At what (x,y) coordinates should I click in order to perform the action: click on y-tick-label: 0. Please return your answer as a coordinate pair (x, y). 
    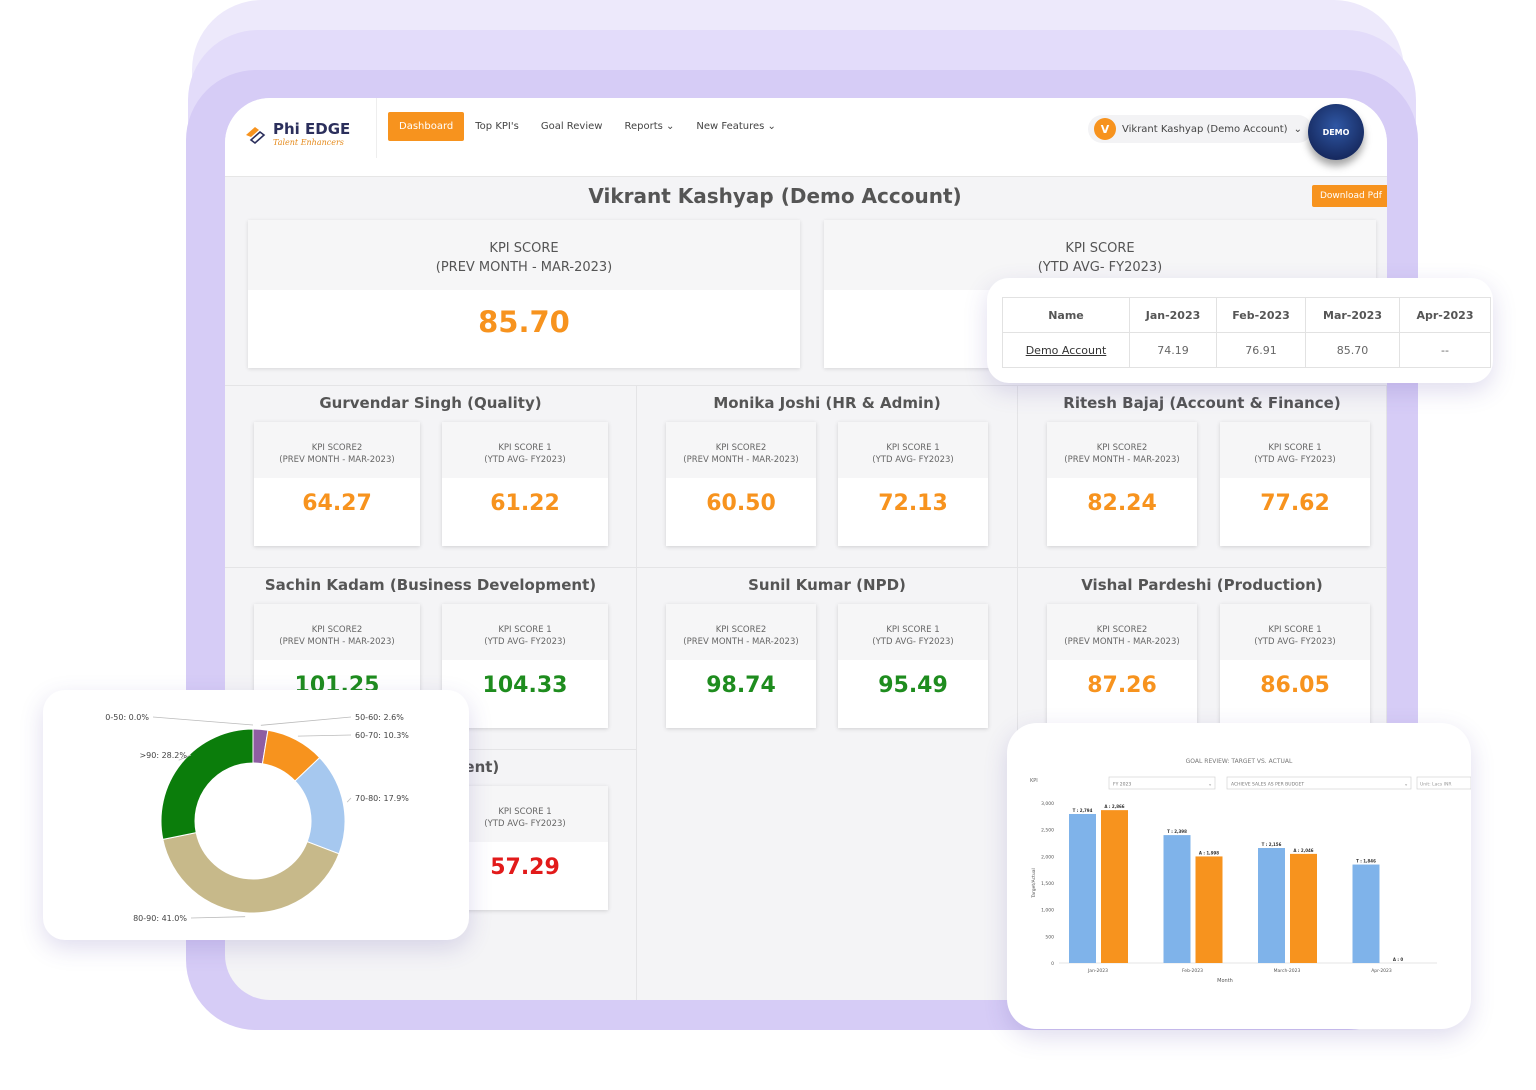
    Looking at the image, I should click on (1052, 964).